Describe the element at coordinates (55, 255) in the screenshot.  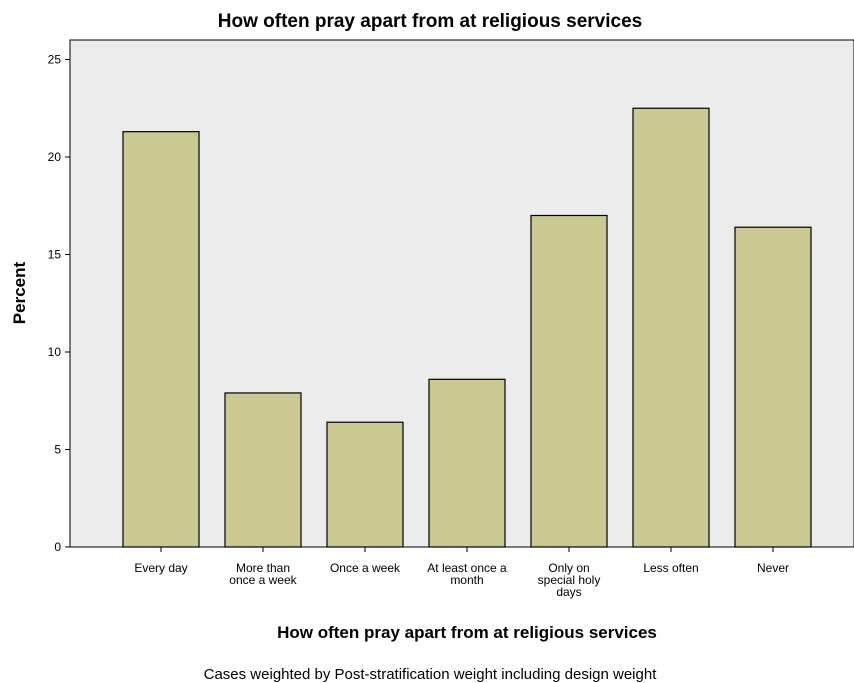
I see `y-tick-label: 15` at that location.